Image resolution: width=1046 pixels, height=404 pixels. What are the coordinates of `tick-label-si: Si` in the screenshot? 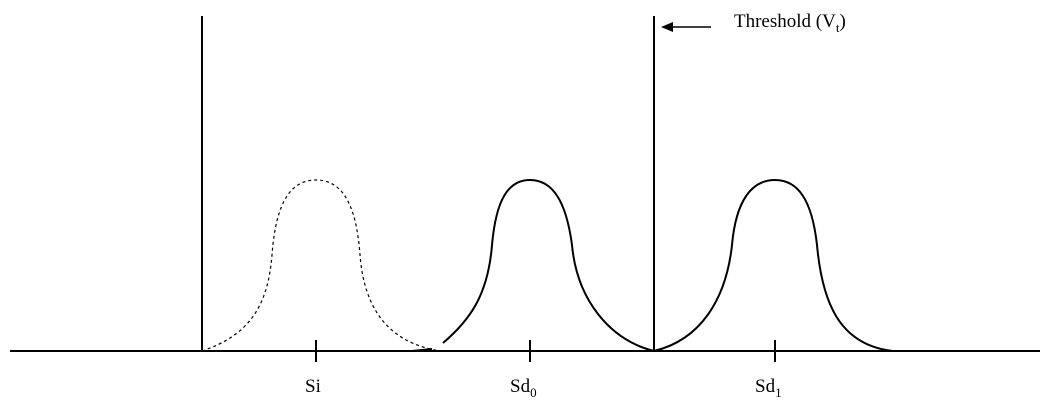 It's located at (313, 386).